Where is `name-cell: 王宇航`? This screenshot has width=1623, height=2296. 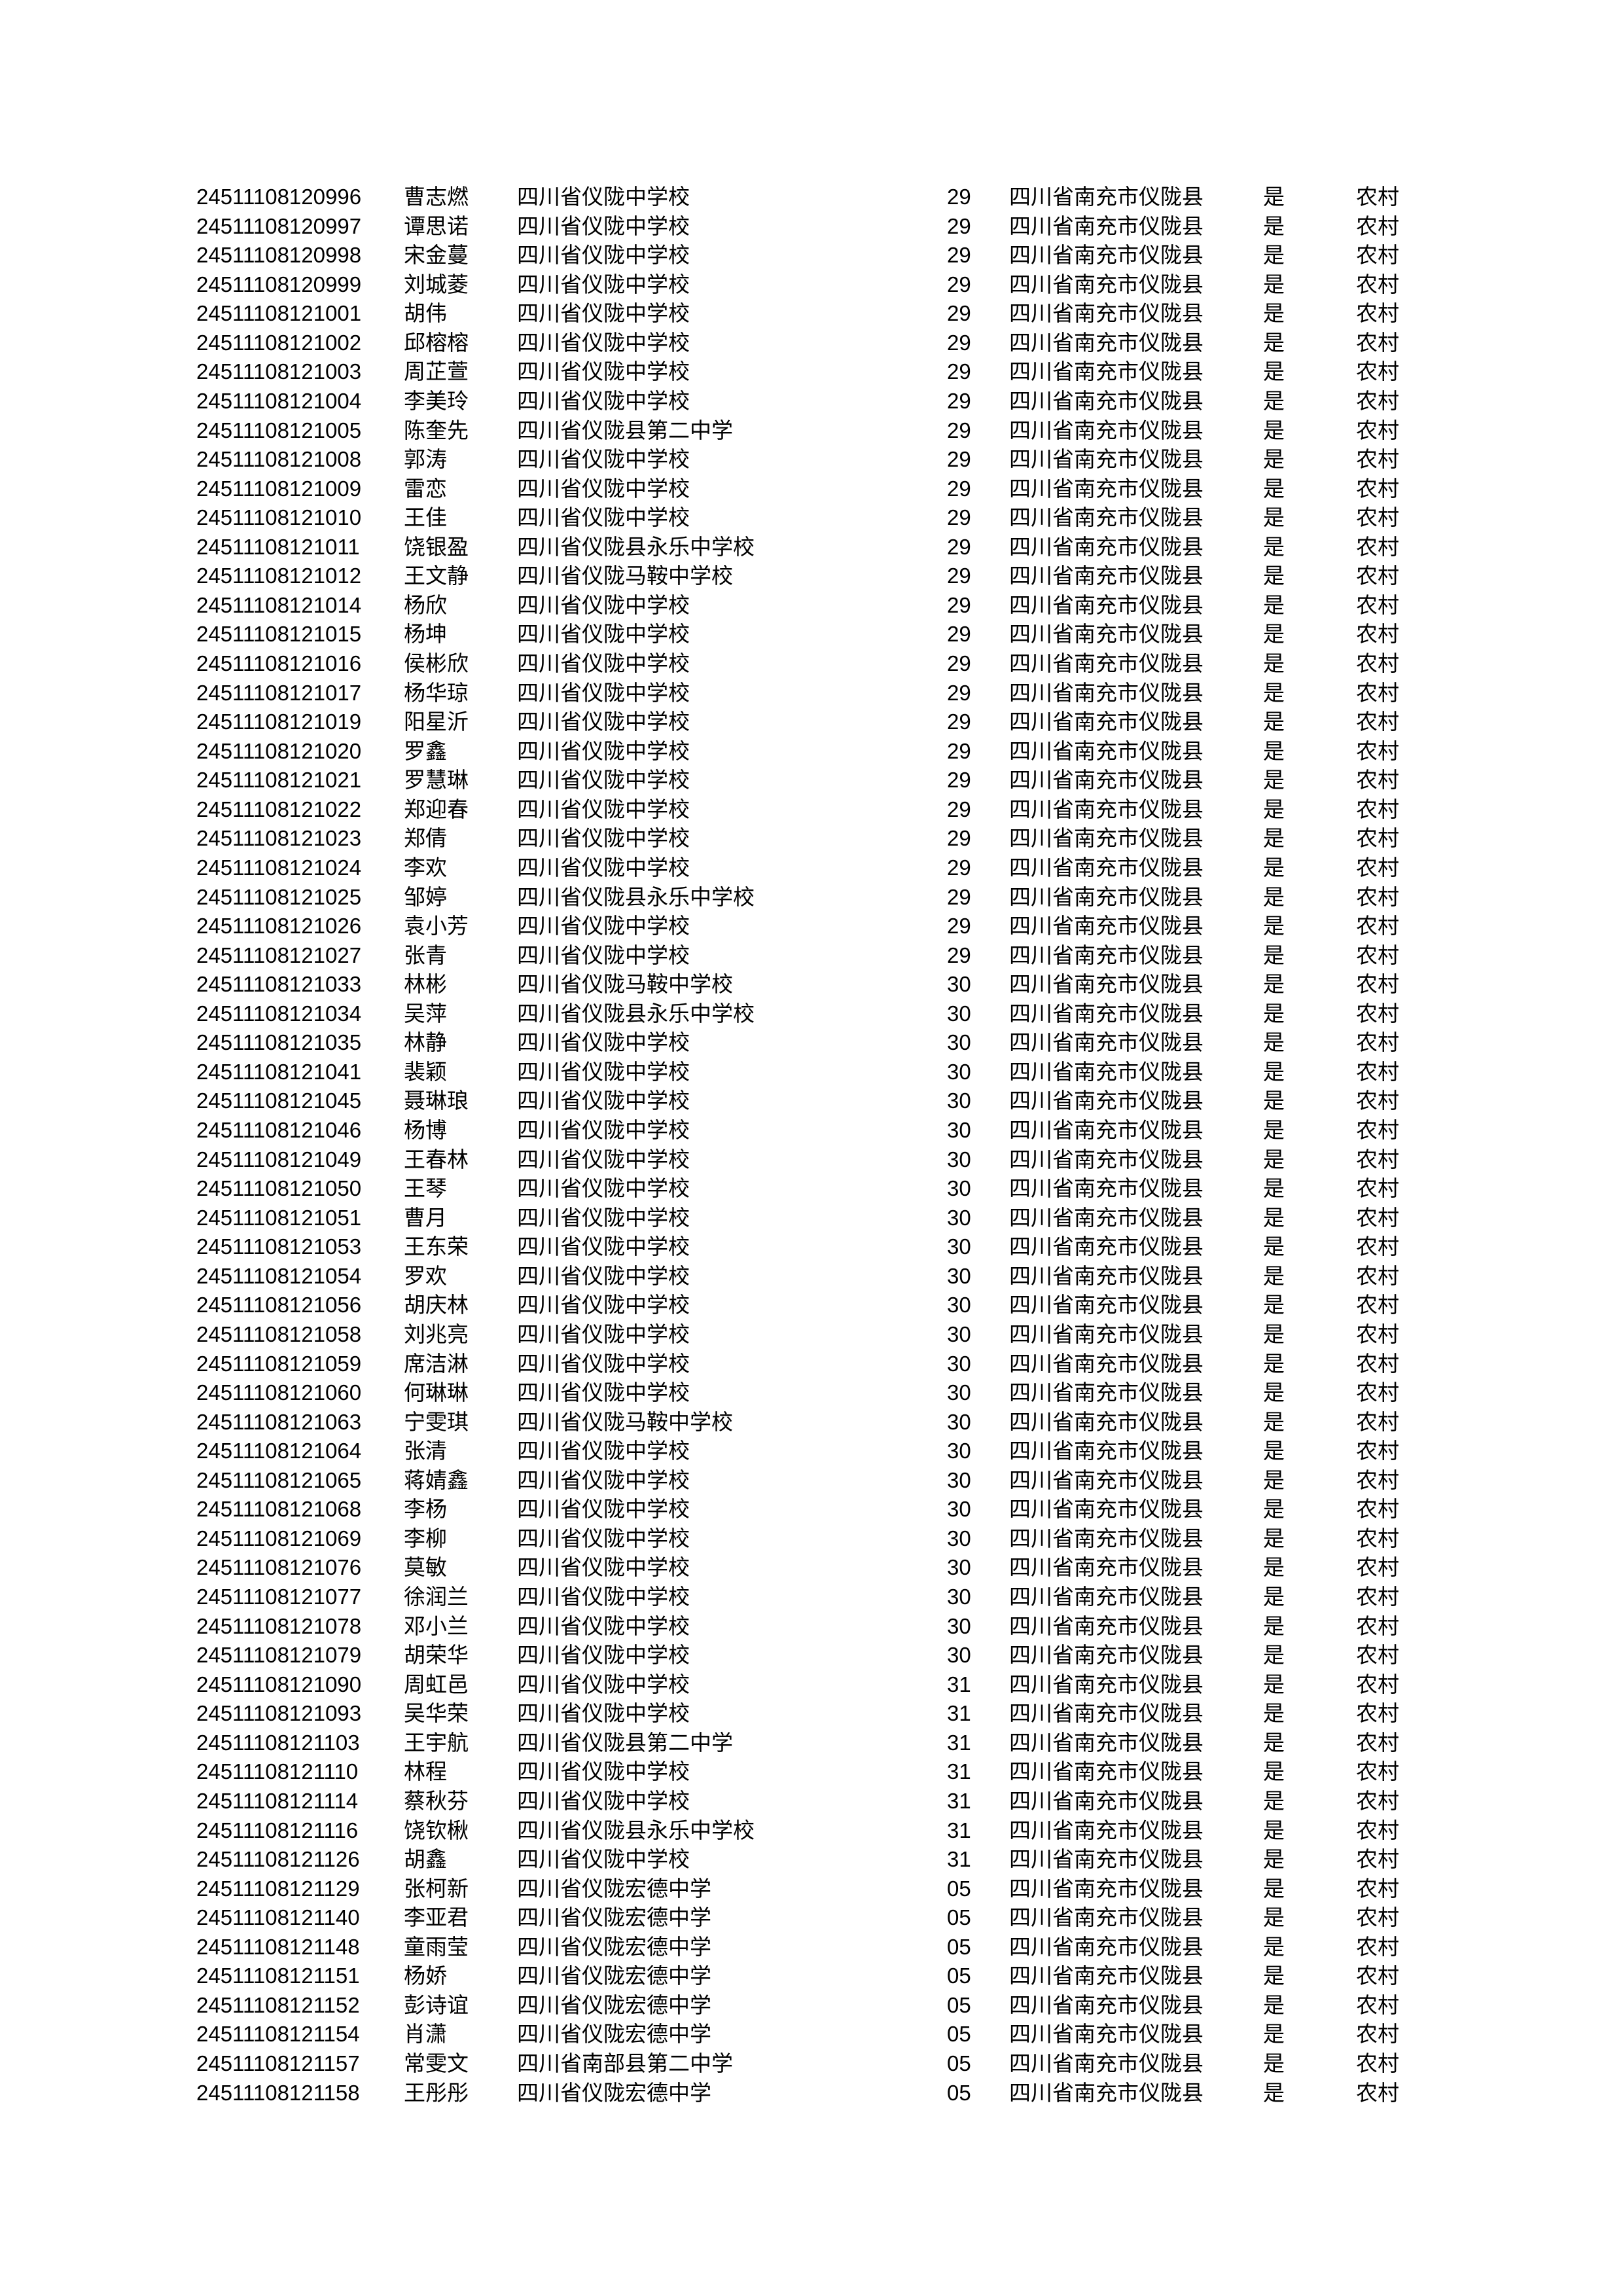 name-cell: 王宇航 is located at coordinates (436, 1742).